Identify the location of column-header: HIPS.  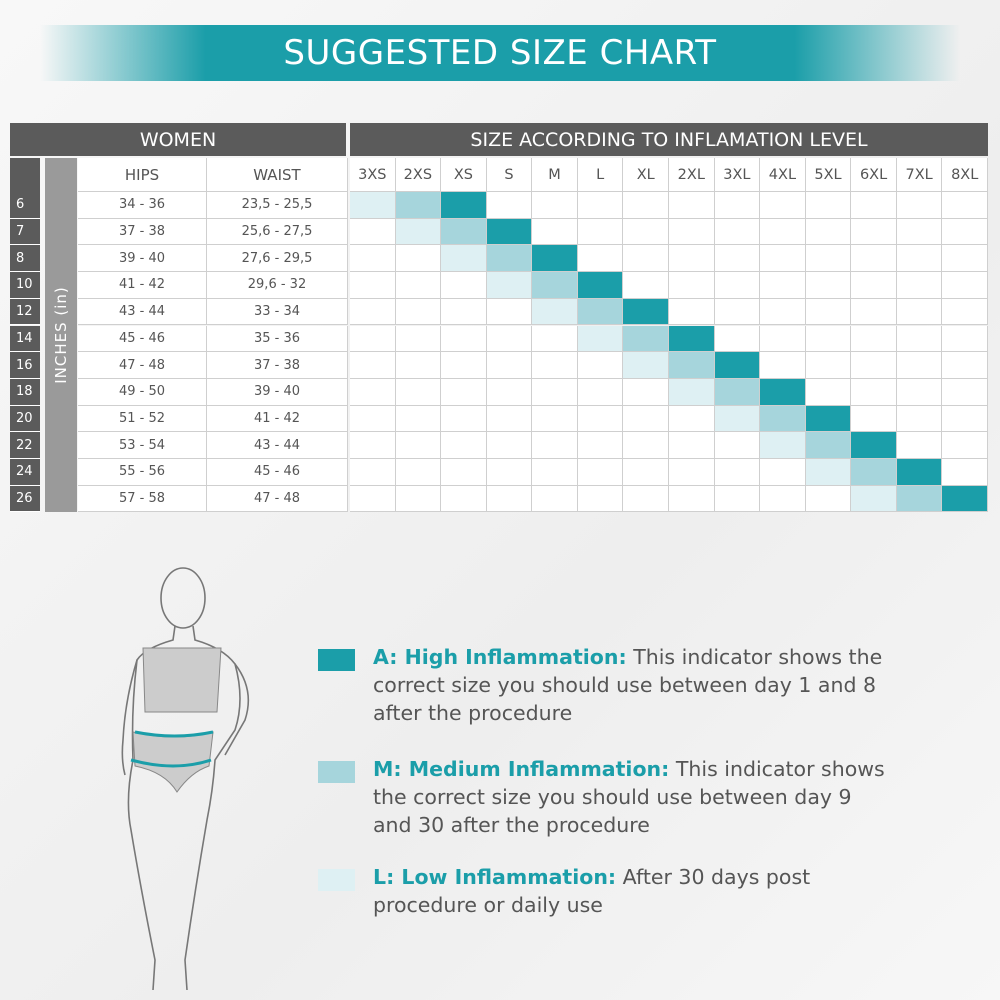
(142, 175).